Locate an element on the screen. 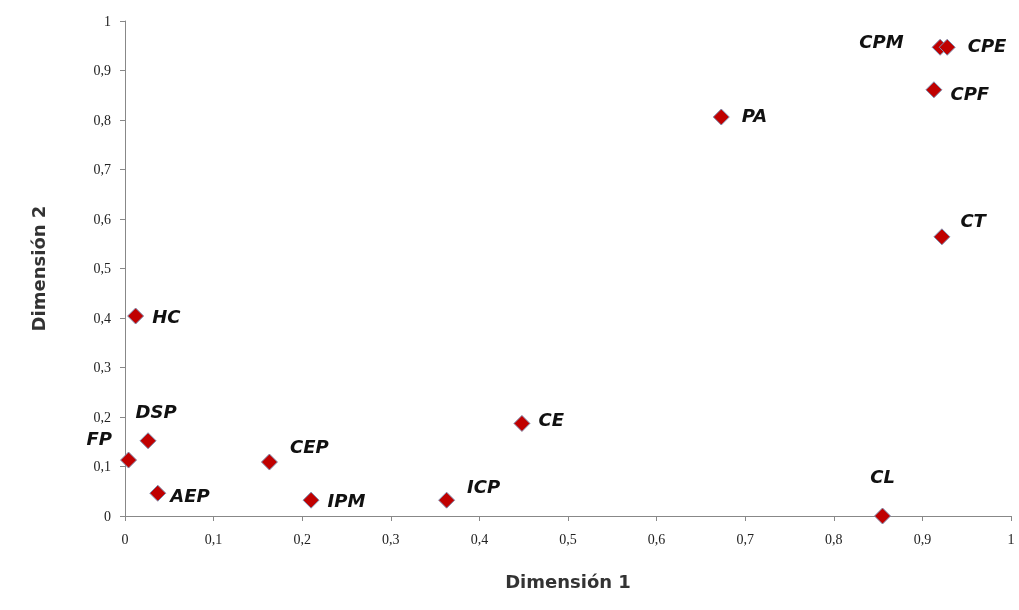 The image size is (1019, 610). x-tick-label: 0,4 is located at coordinates (479, 539).